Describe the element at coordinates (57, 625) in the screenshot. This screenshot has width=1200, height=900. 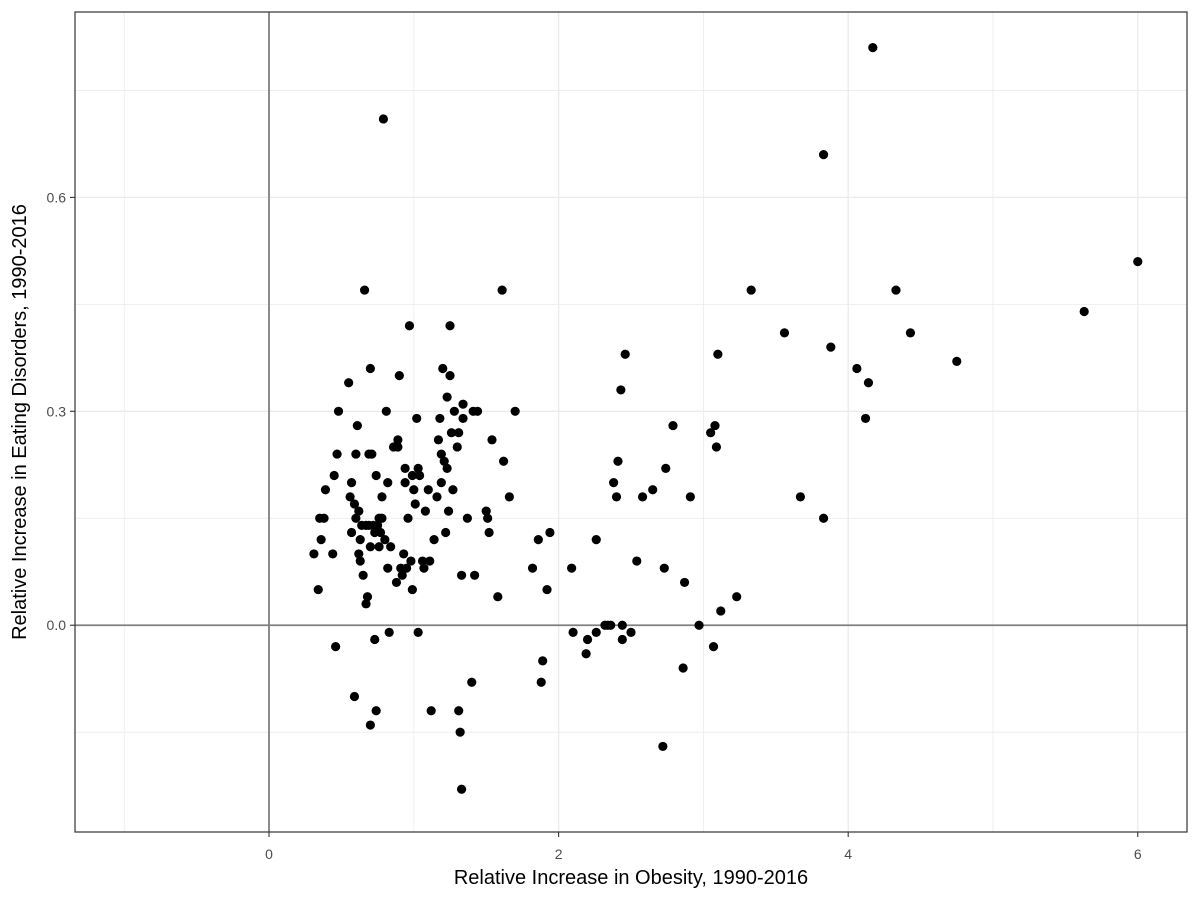
I see `y-tick-label: 0.0` at that location.